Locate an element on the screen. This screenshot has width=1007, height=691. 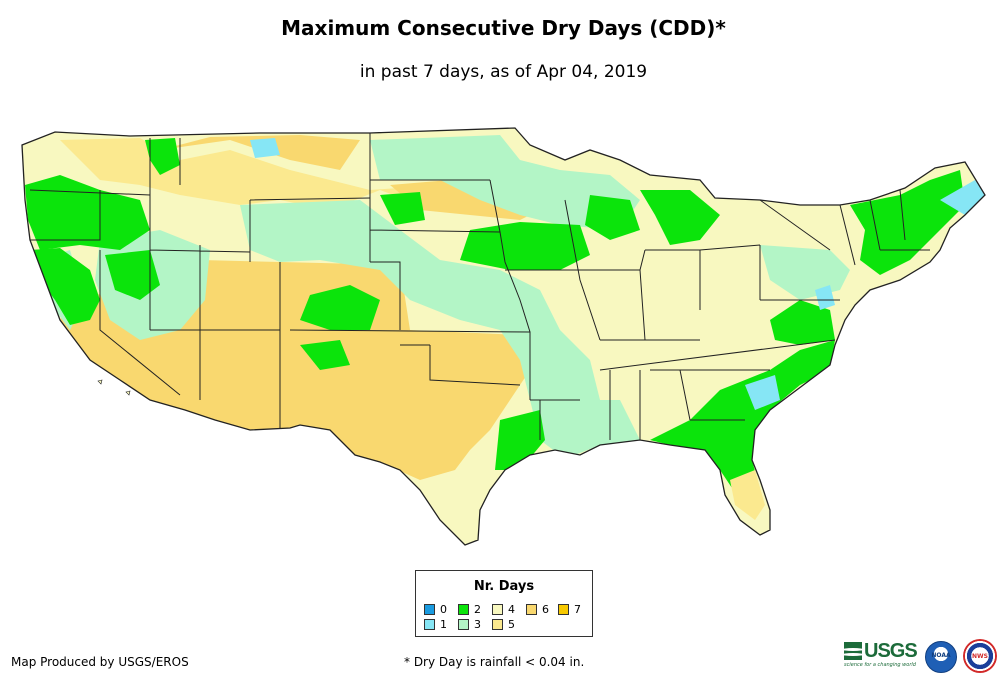
legend-label-0: 0 is located at coordinates (443, 609).